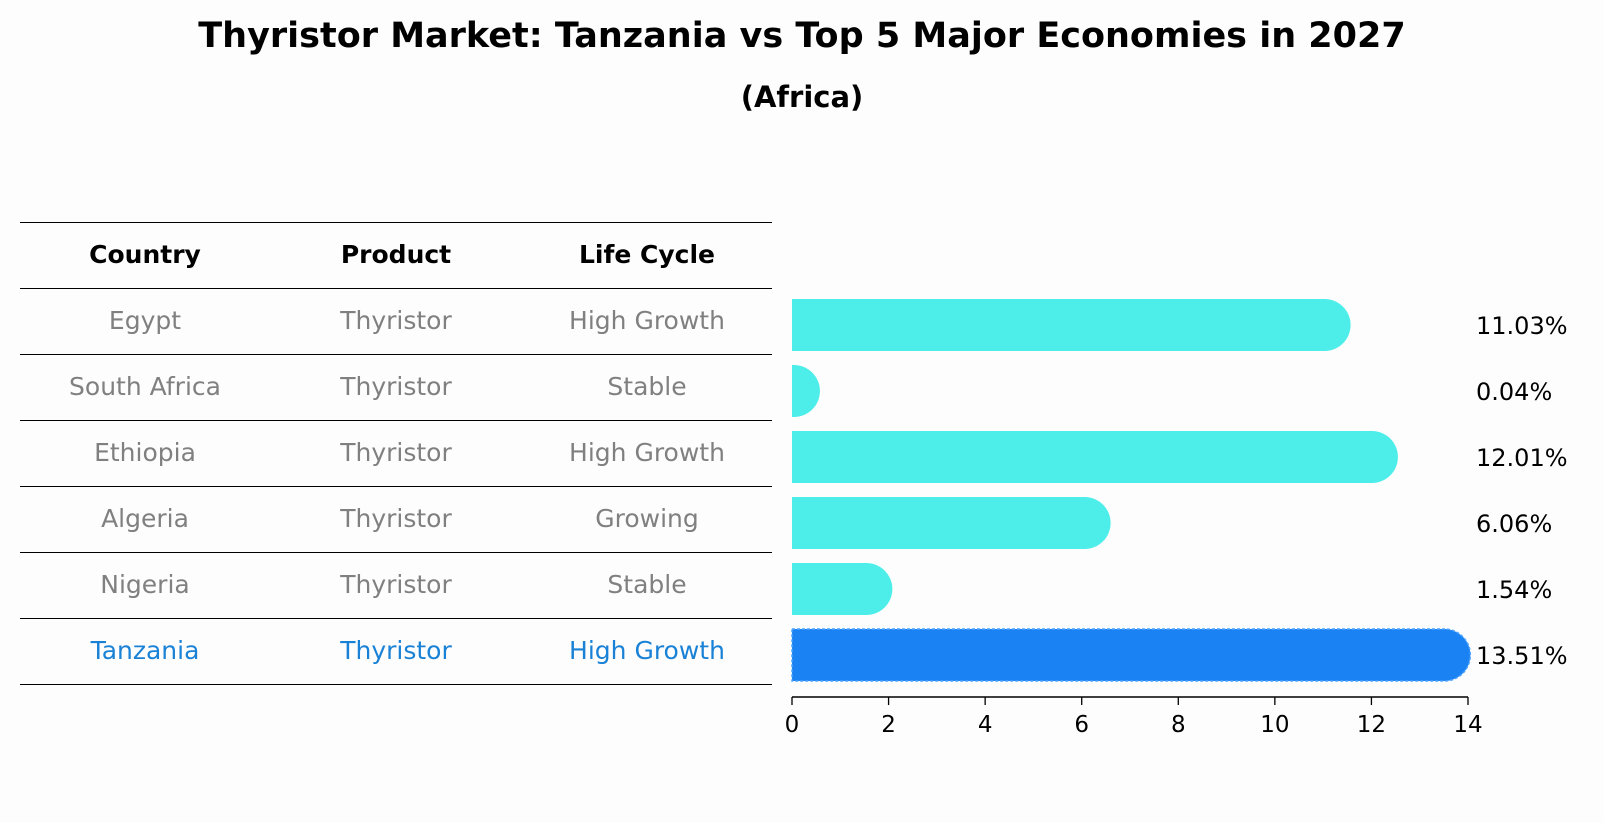 The height and width of the screenshot is (823, 1604). Describe the element at coordinates (647, 254) in the screenshot. I see `header-life-cycle: Life Cycle` at that location.